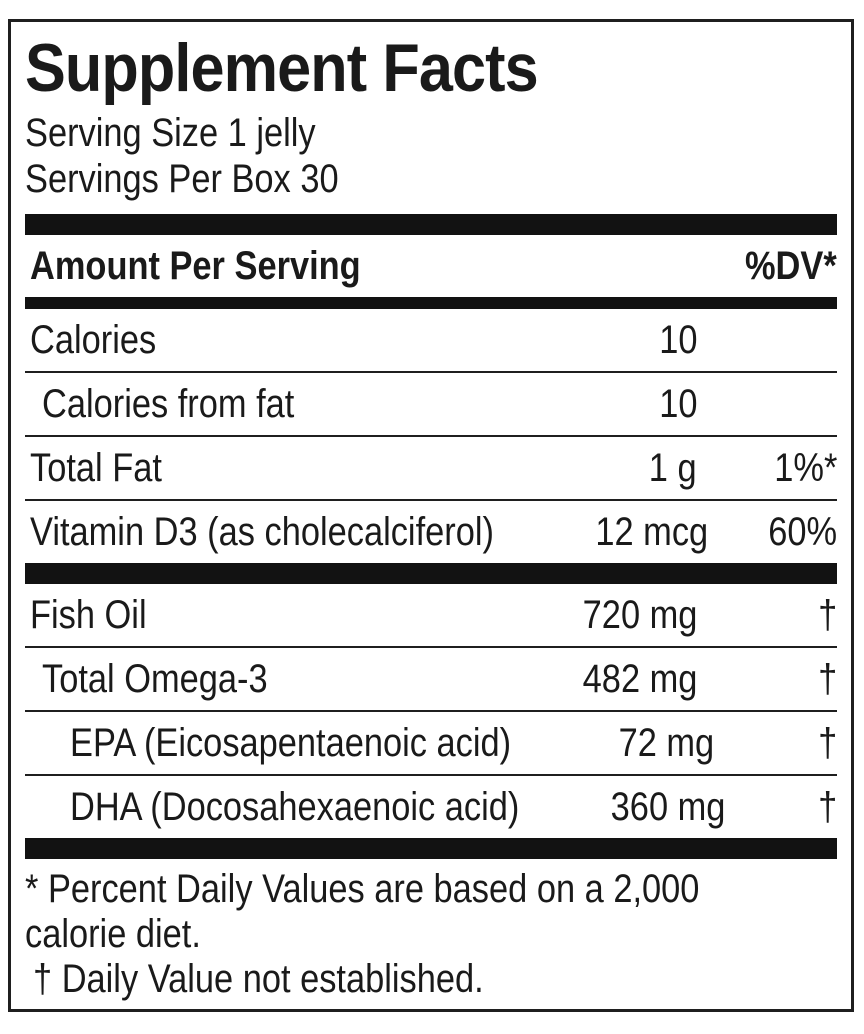 The image size is (864, 1034). What do you see at coordinates (282, 68) in the screenshot?
I see `panel-title-text: Supplement Facts` at bounding box center [282, 68].